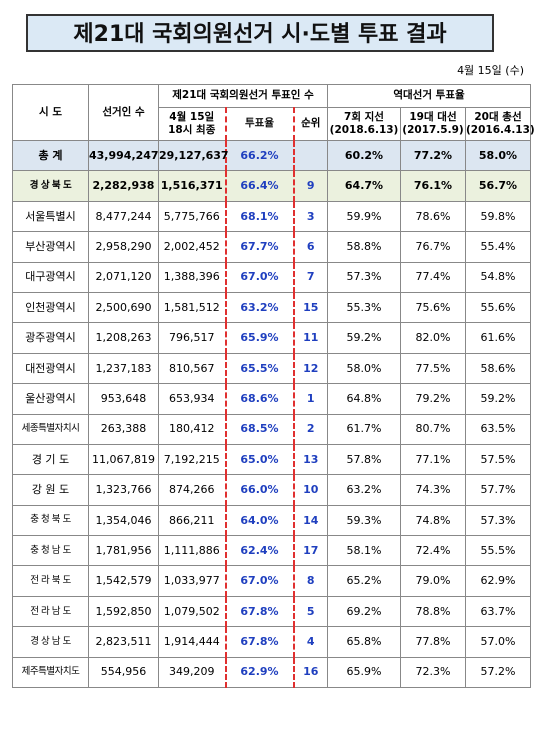  What do you see at coordinates (192, 429) in the screenshot?
I see `value-cell: 180,412` at bounding box center [192, 429].